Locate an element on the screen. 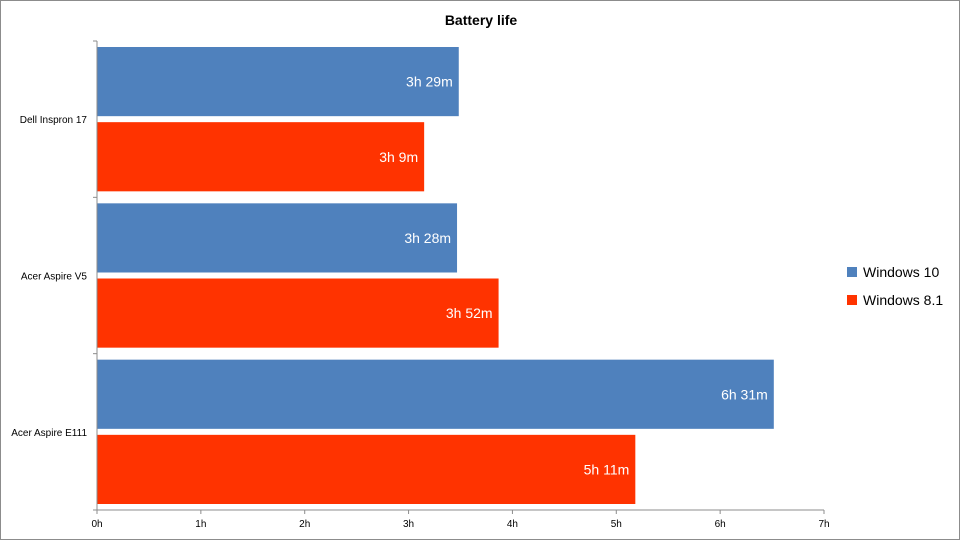 This screenshot has height=541, width=960. category-label: Dell Inspron 17 is located at coordinates (54, 120).